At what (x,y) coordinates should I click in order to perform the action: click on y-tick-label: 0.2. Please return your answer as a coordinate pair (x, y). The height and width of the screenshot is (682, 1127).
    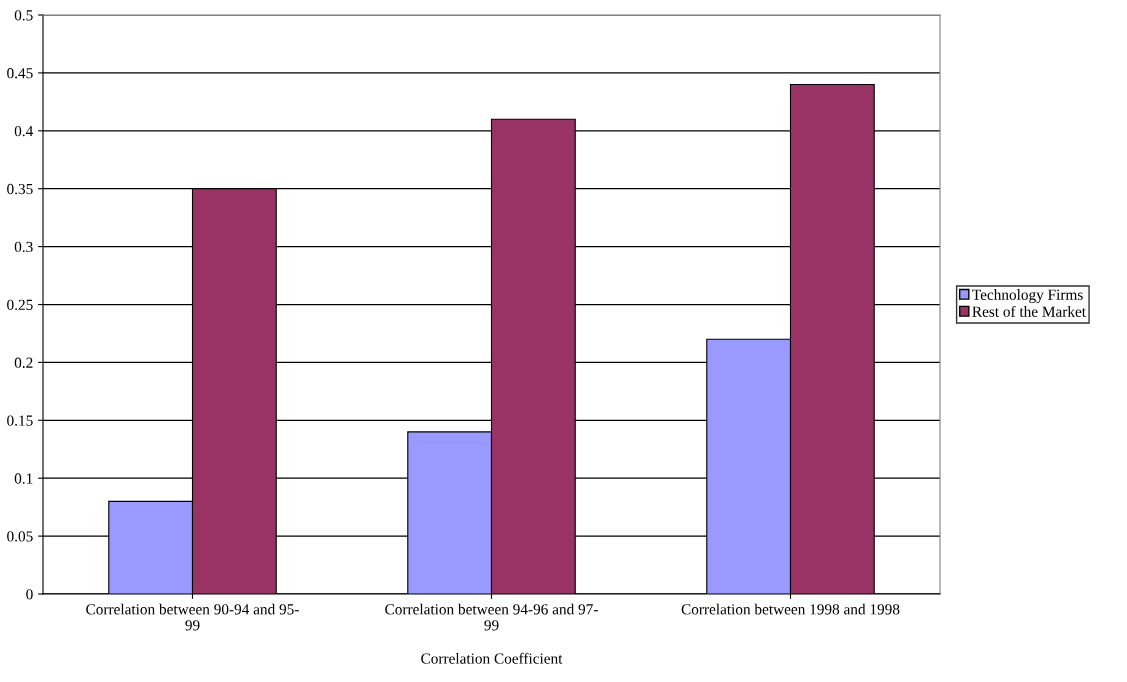
    Looking at the image, I should click on (23, 362).